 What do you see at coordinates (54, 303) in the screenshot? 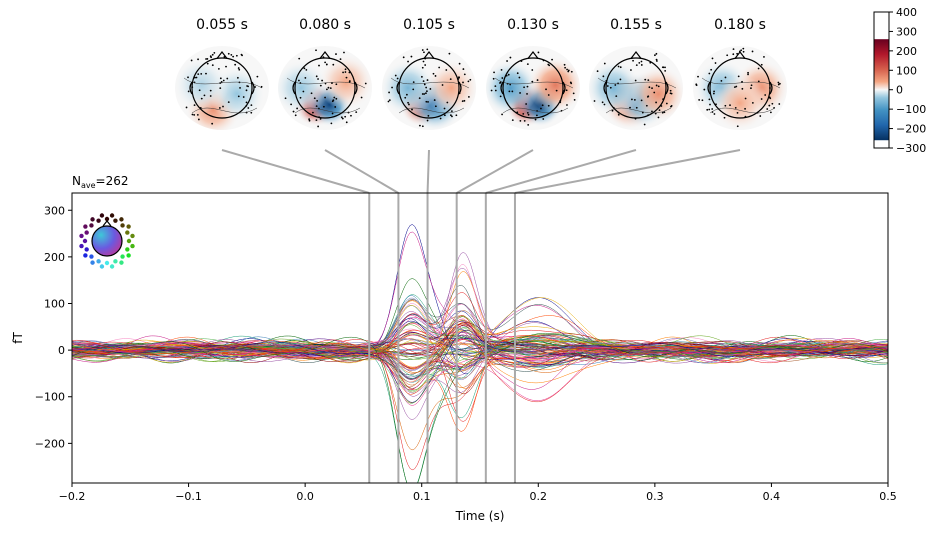
I see `y-tick-label: 100` at bounding box center [54, 303].